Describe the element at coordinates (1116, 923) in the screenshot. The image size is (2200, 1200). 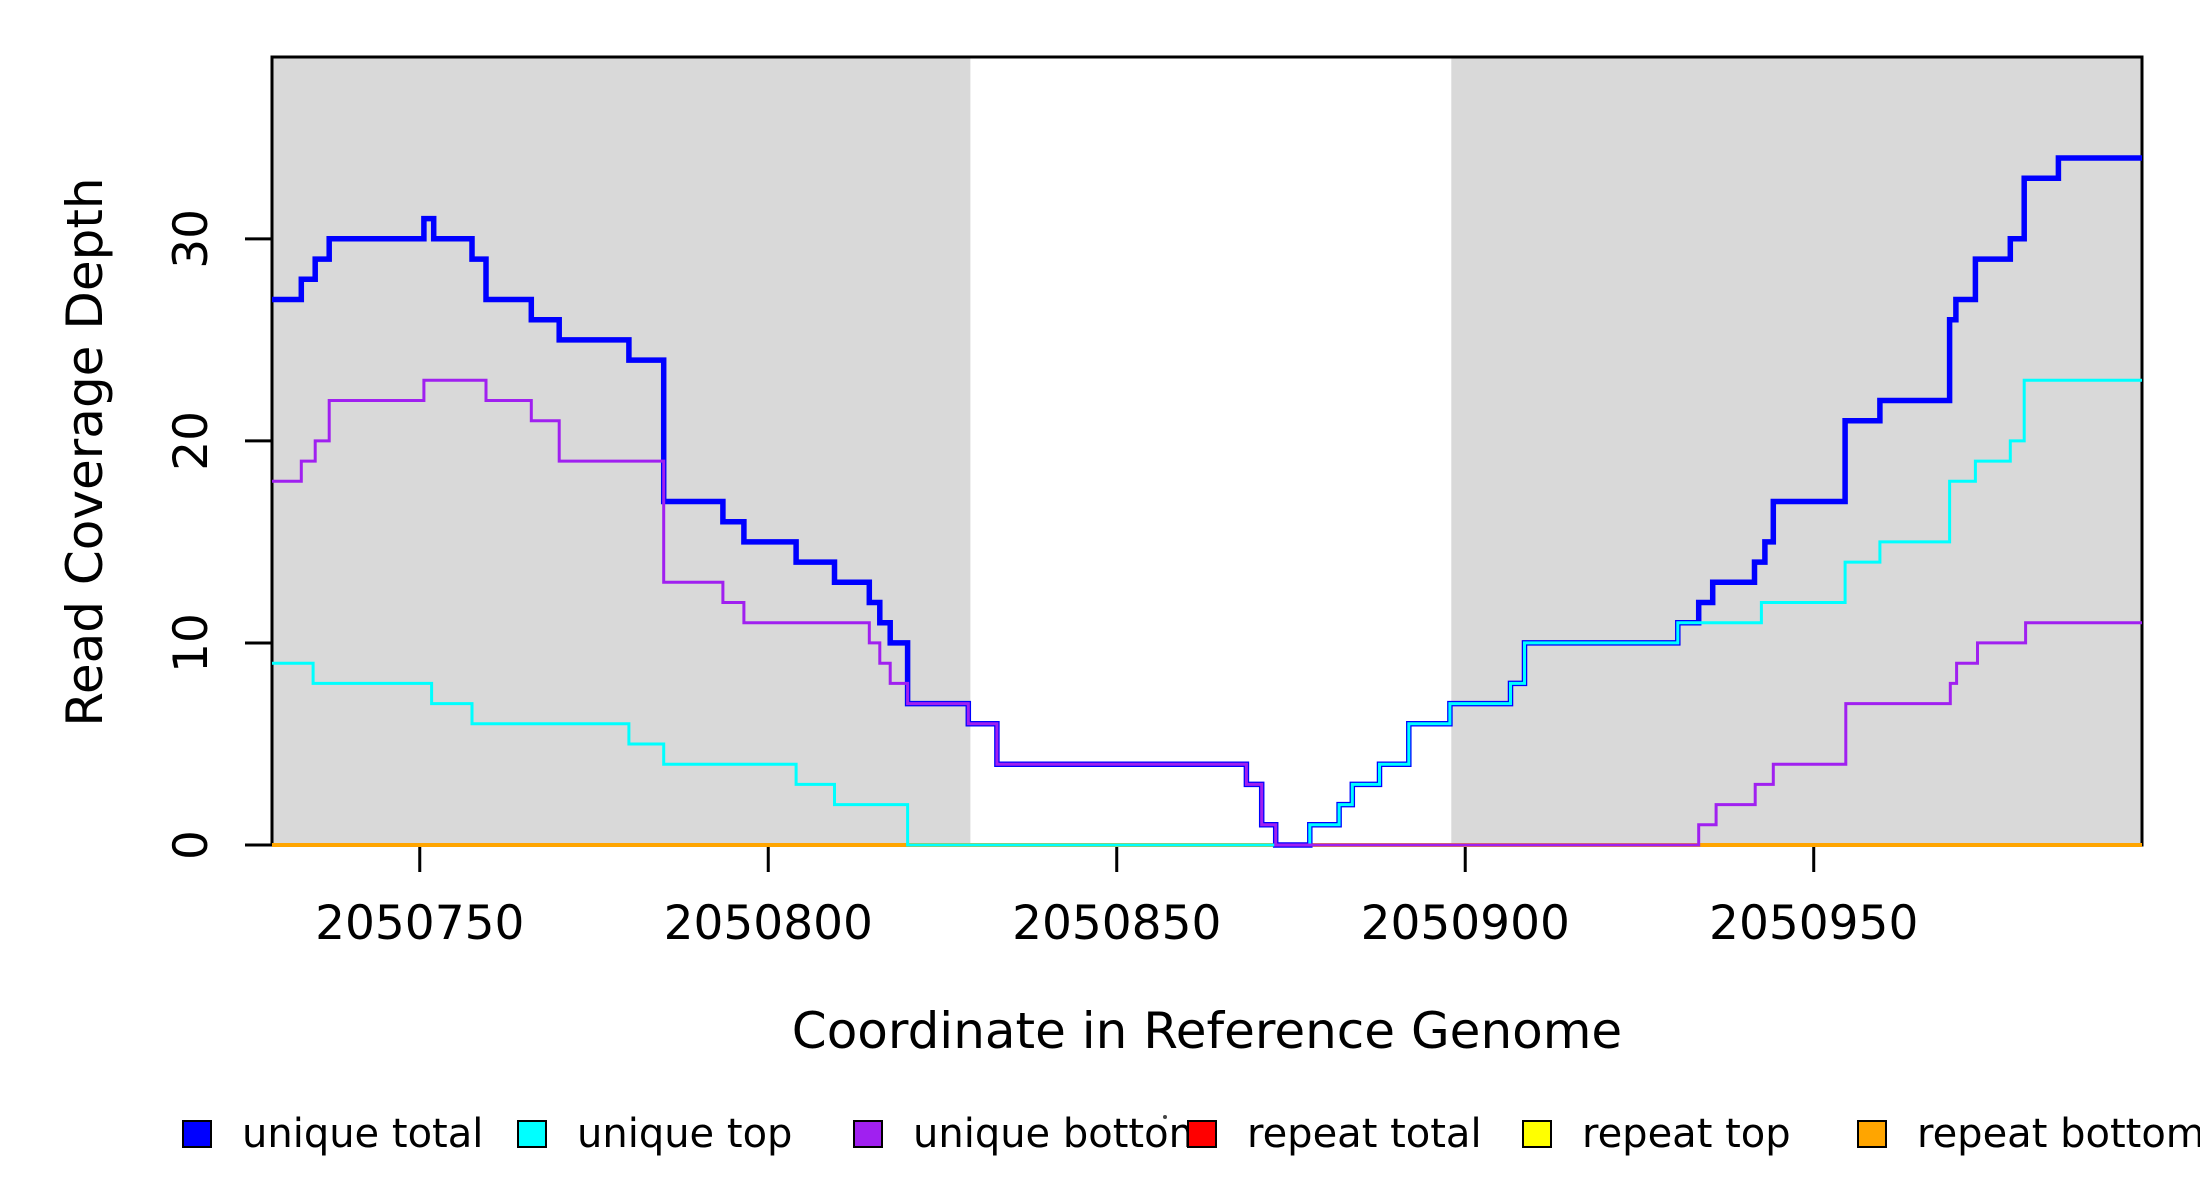
I see `x-tick-label: 2050850` at that location.